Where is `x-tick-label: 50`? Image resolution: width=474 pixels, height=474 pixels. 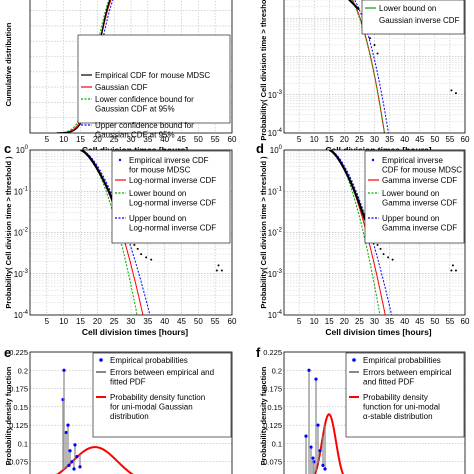 x-tick-label: 50 is located at coordinates (434, 139).